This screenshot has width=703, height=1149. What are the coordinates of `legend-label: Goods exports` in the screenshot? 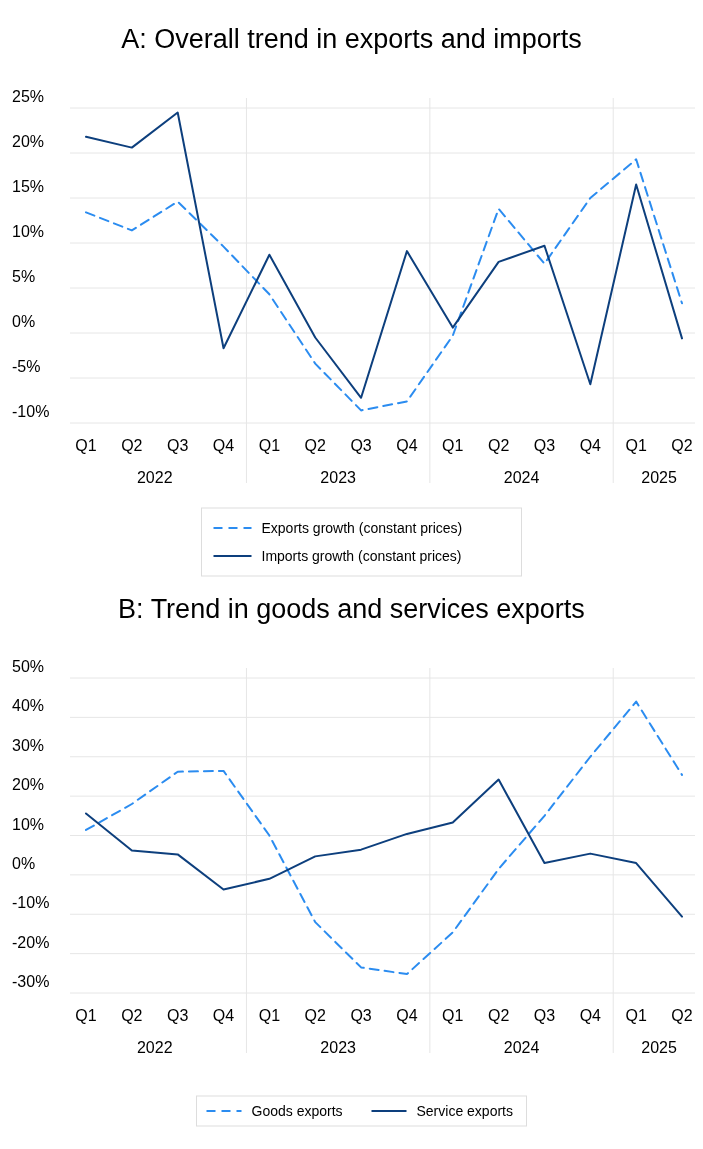 It's located at (297, 1111).